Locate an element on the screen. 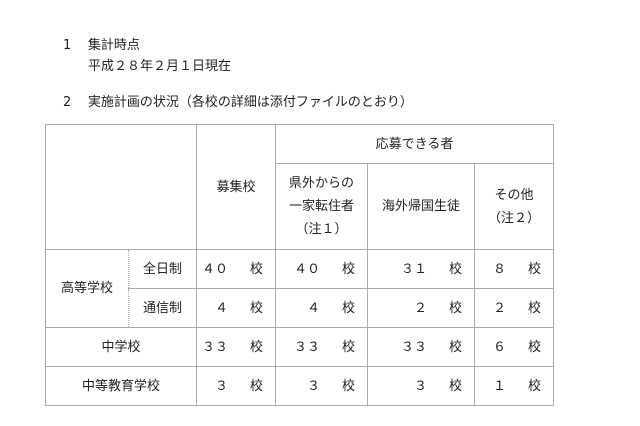  section-1-date: 平成２８年２月１日現在 is located at coordinates (160, 66).